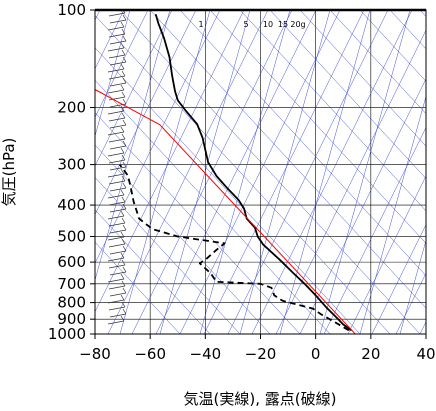 This screenshot has height=411, width=436. Describe the element at coordinates (245, 24) in the screenshot. I see `mixing-ratio-label: 5` at that location.